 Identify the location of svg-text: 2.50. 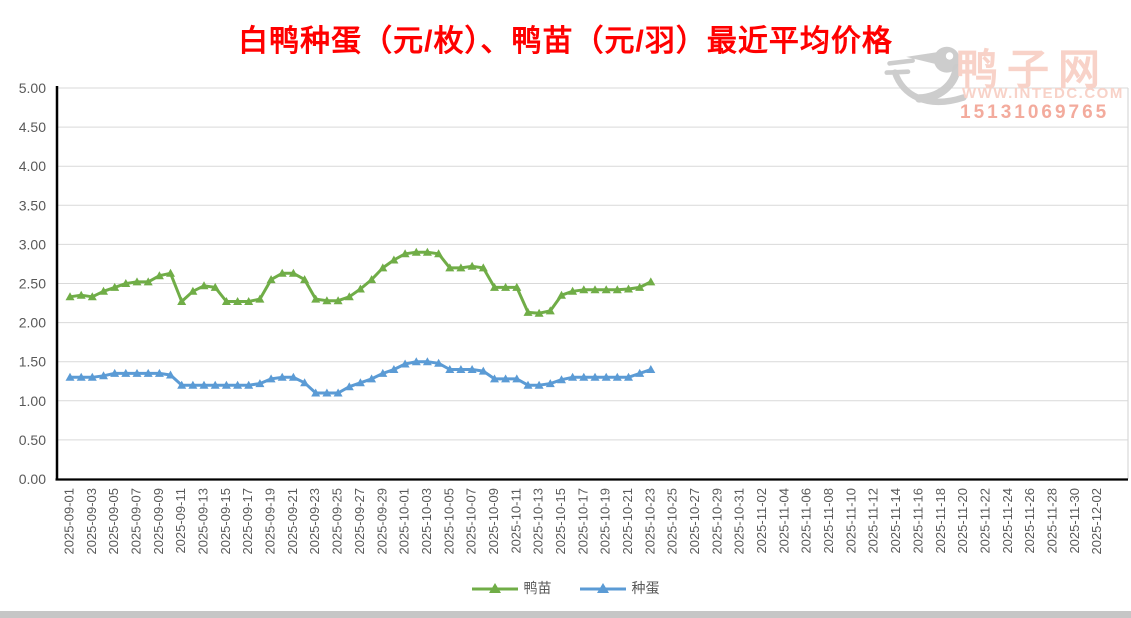
(32, 284).